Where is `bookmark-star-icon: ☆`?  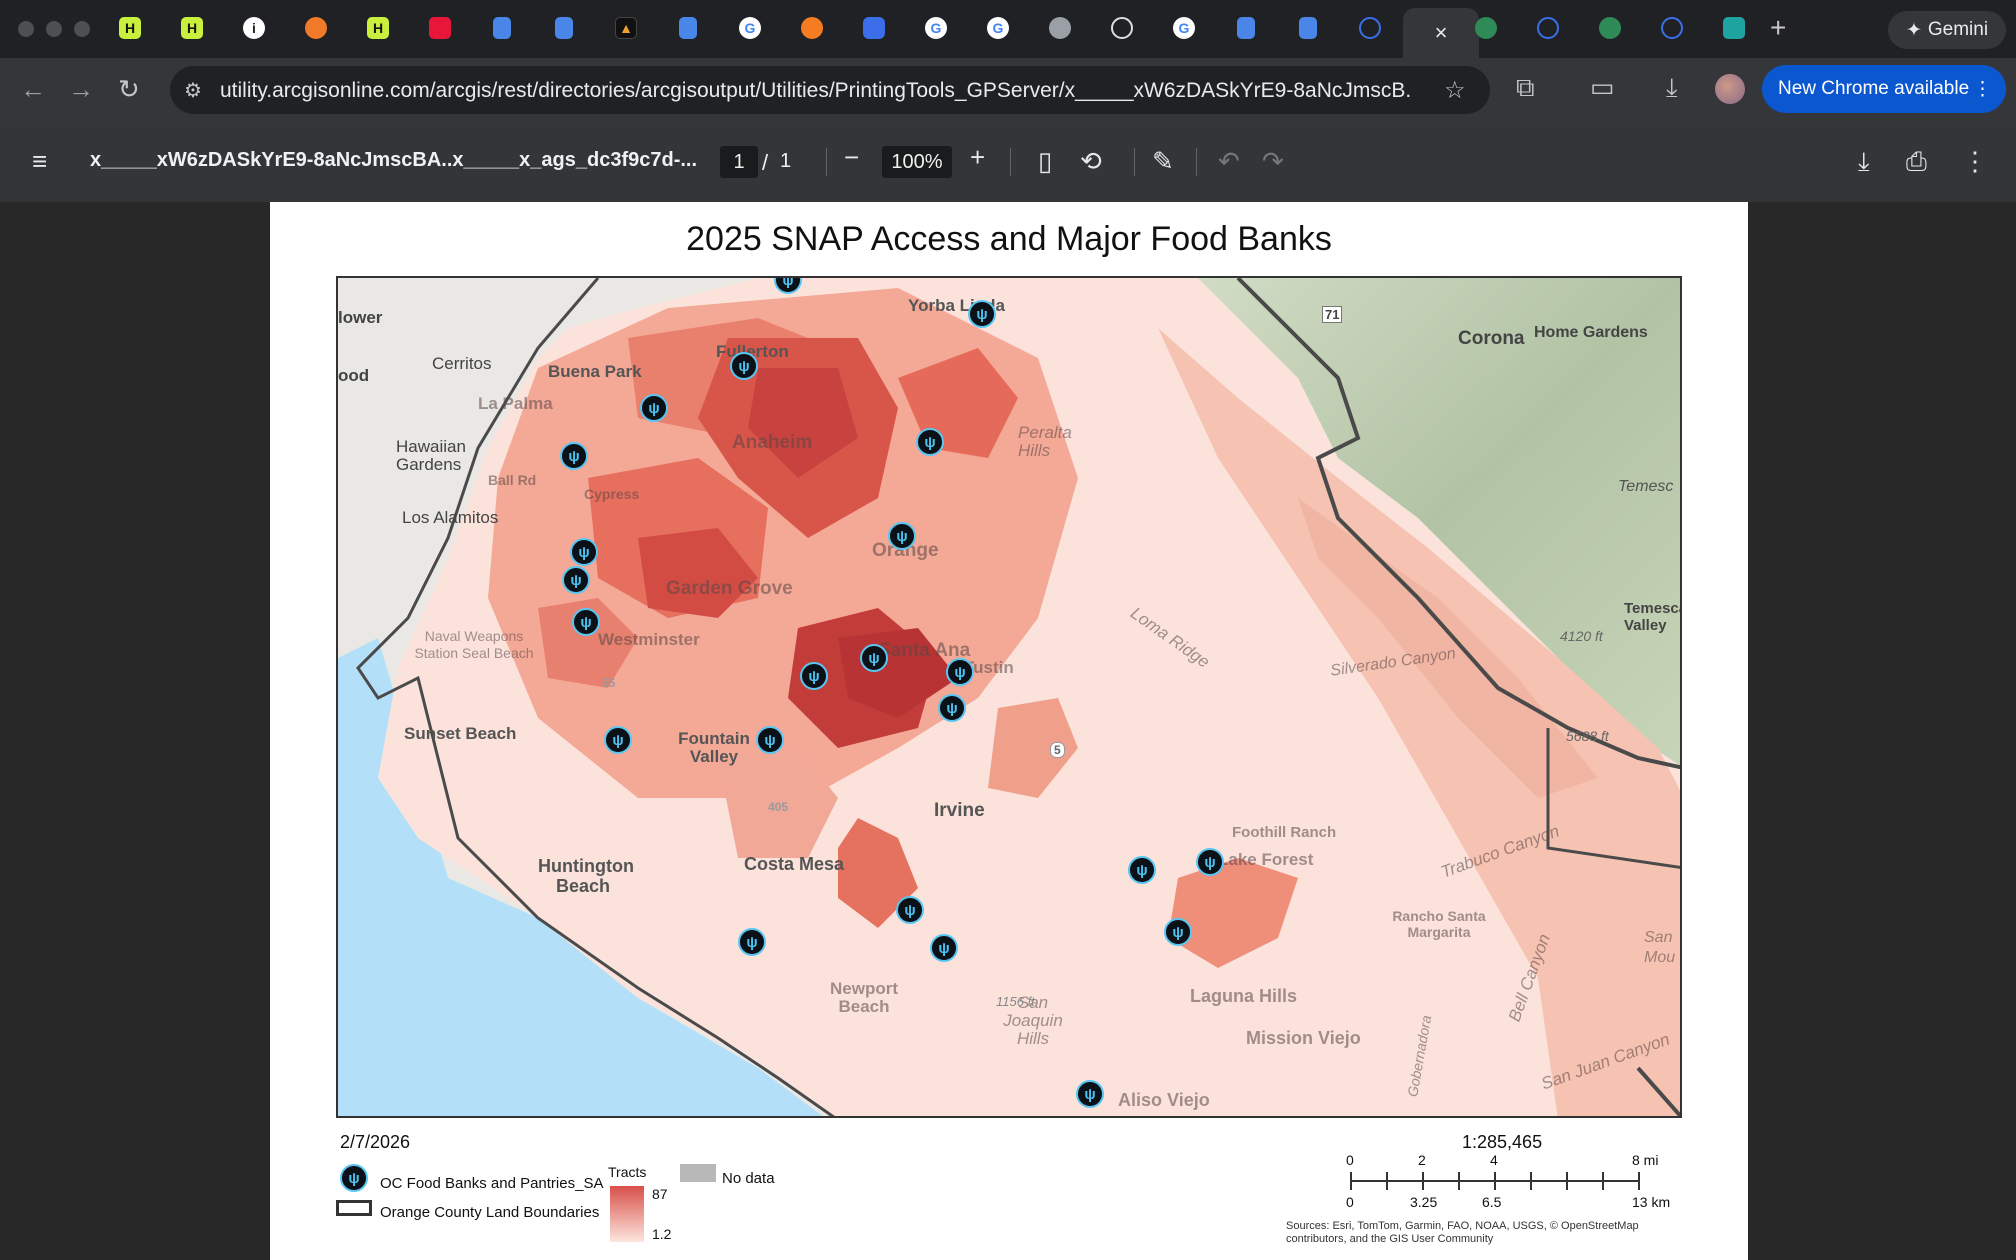 bookmark-star-icon: ☆ is located at coordinates (1455, 90).